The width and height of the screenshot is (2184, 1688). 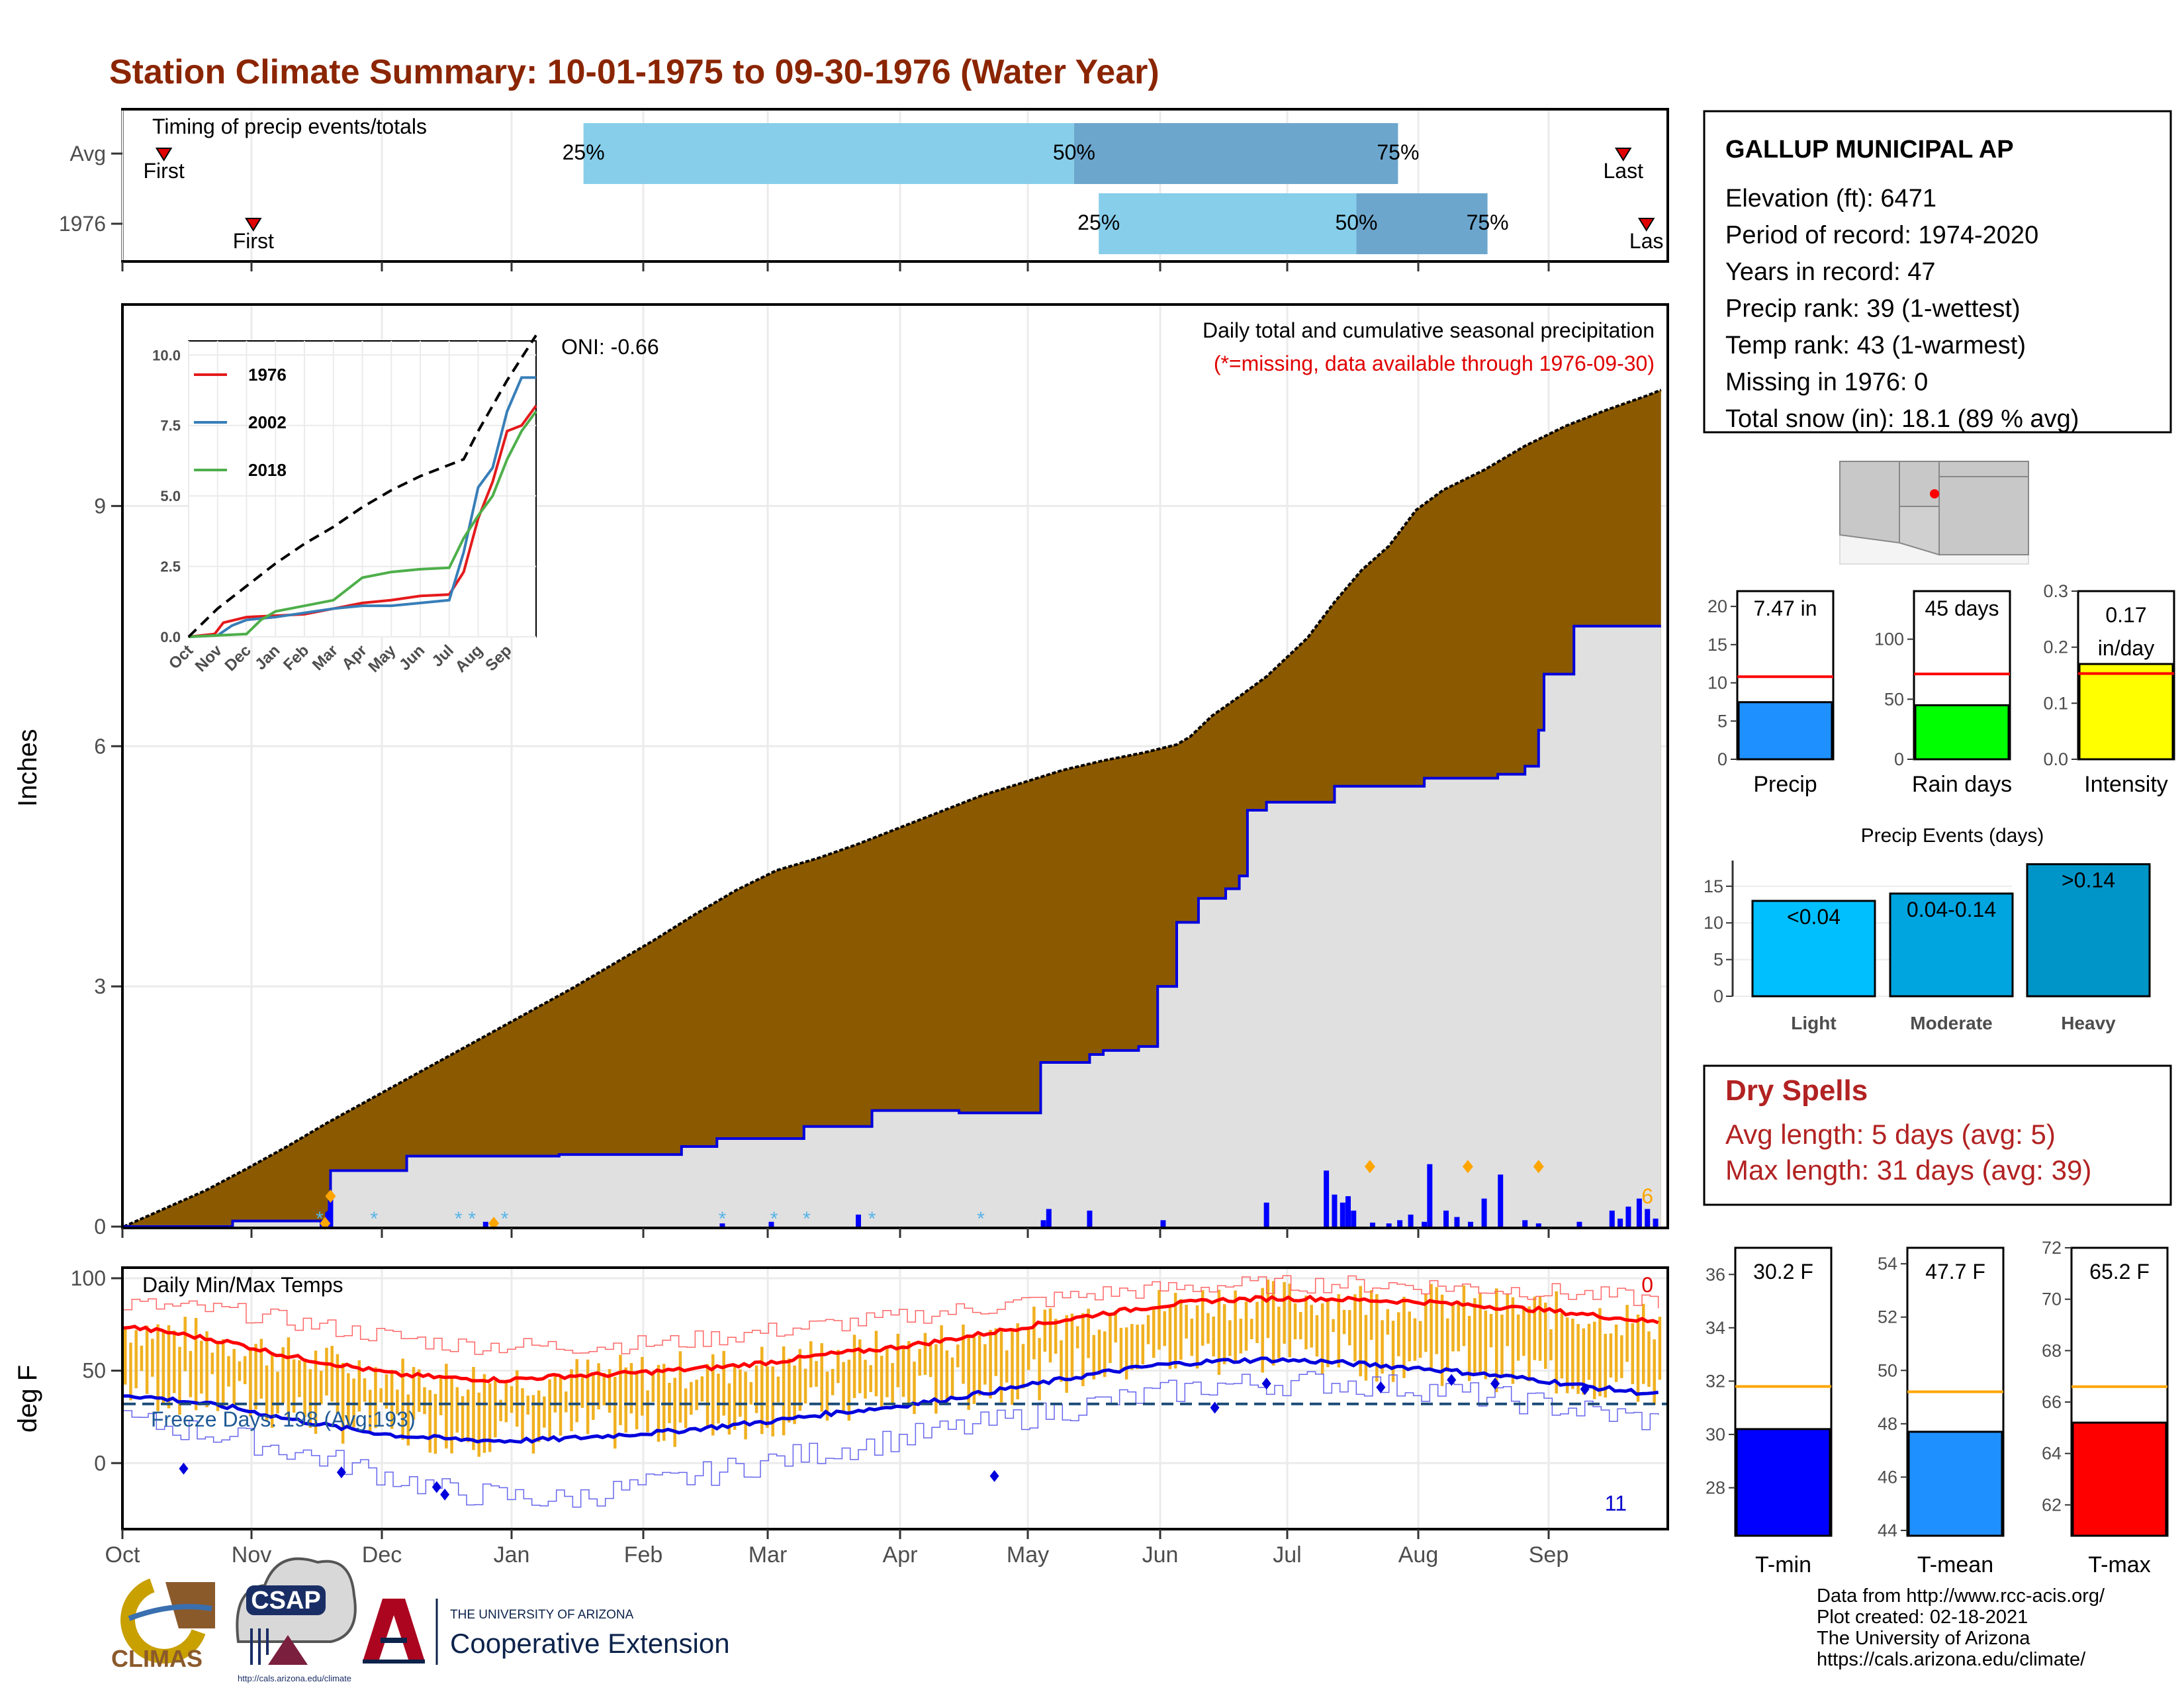 What do you see at coordinates (1028, 1555) in the screenshot?
I see `month-label: May` at bounding box center [1028, 1555].